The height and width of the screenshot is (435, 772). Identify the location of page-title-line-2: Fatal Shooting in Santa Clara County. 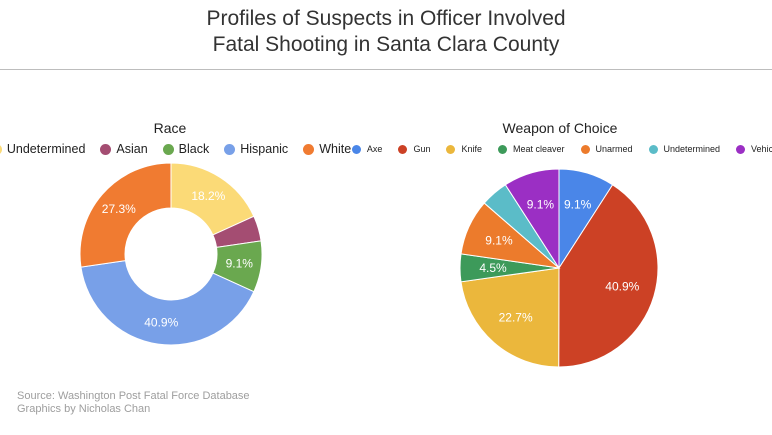
(386, 44).